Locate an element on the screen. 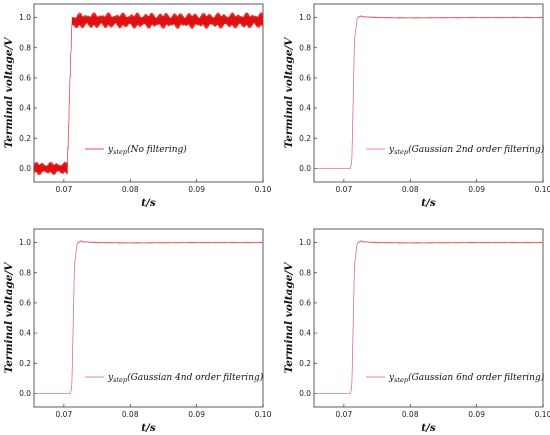 This screenshot has height=435, width=550. legend-label: ystep(Gaussian 4nd order filtering) is located at coordinates (185, 378).